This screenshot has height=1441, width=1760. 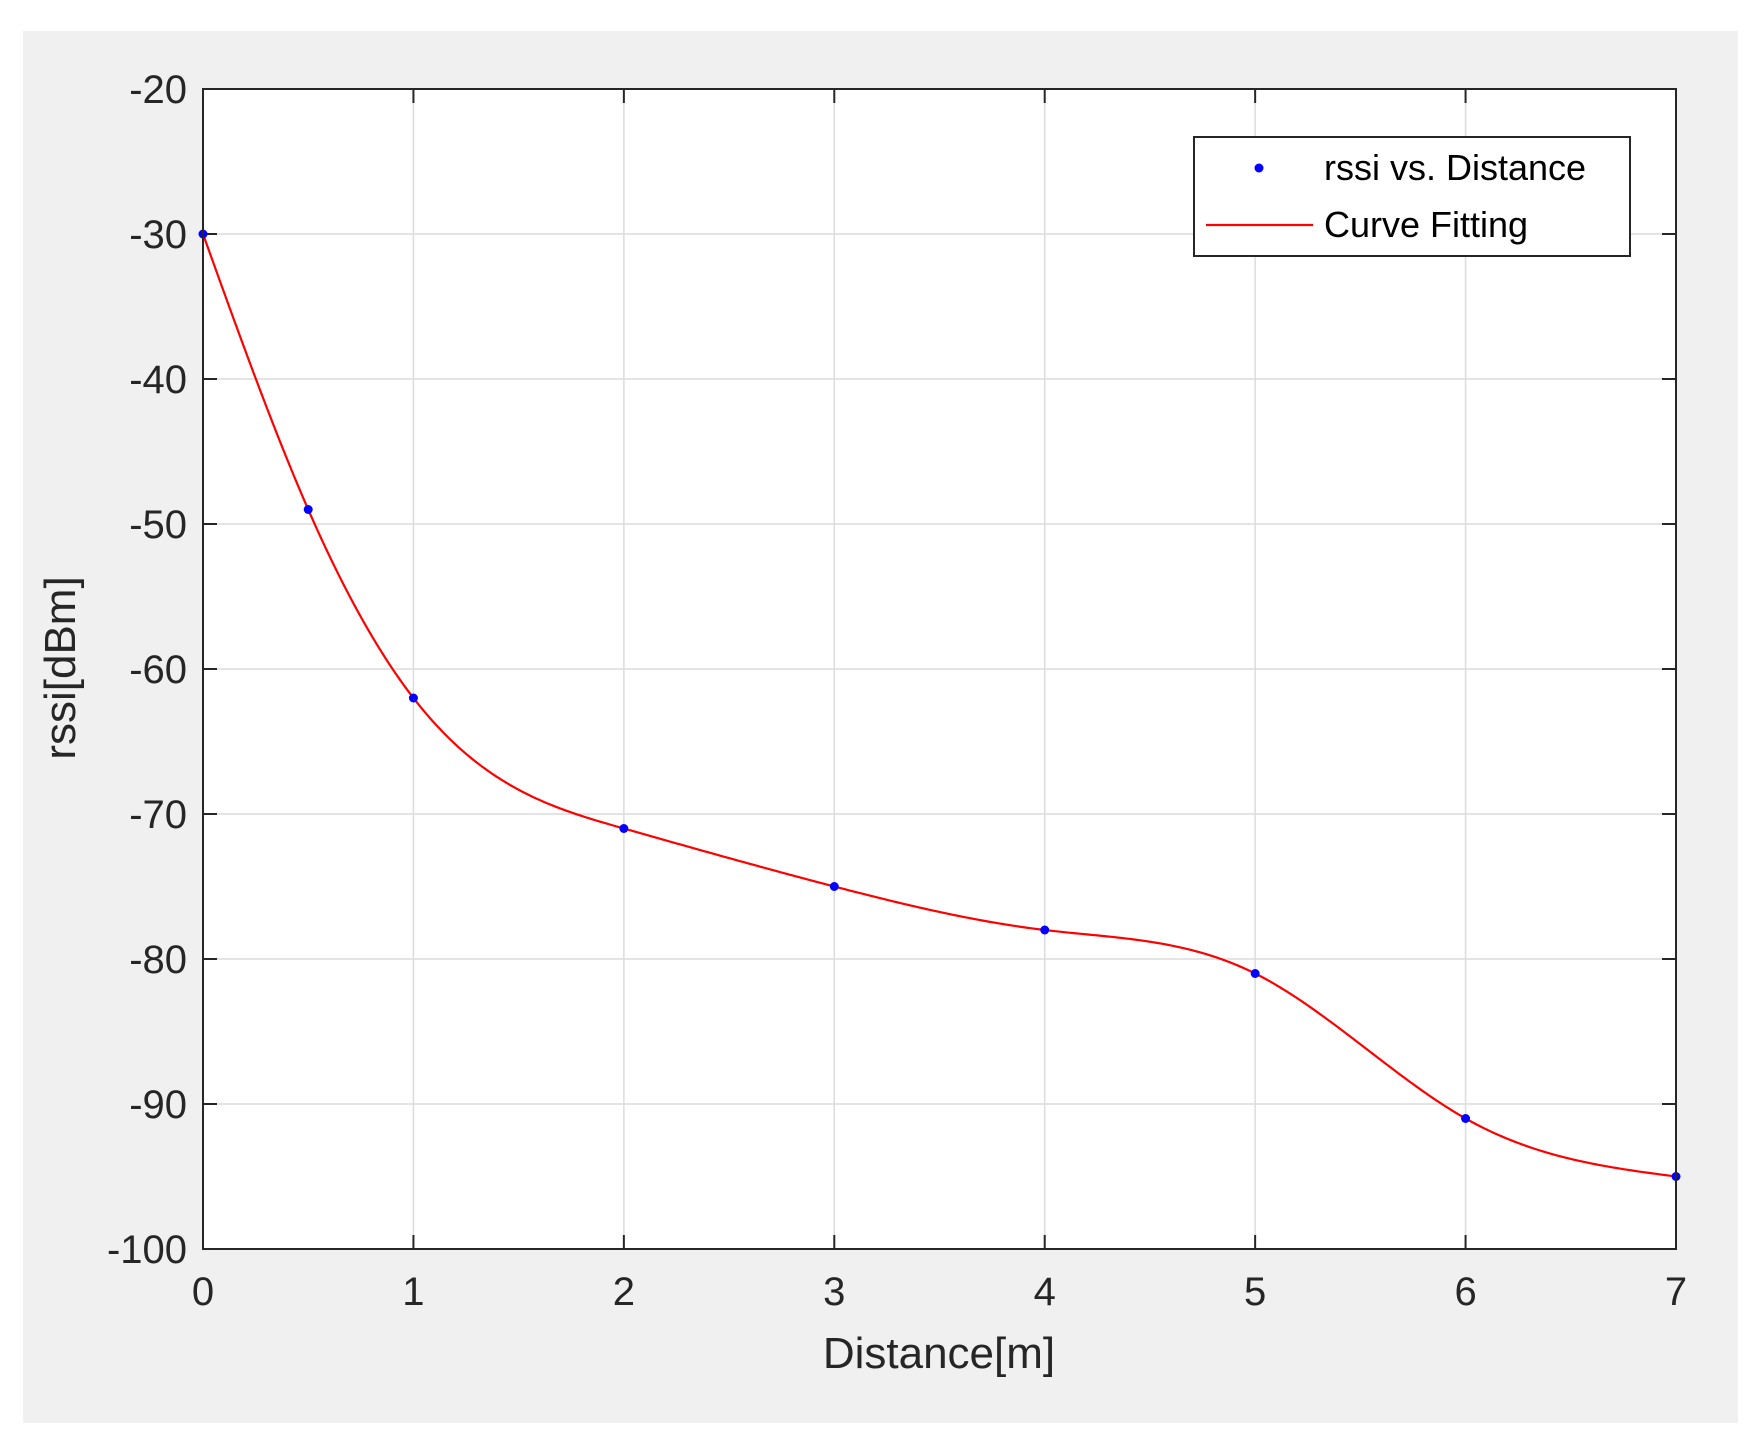 What do you see at coordinates (147, 1250) in the screenshot?
I see `y-tick-label: -100` at bounding box center [147, 1250].